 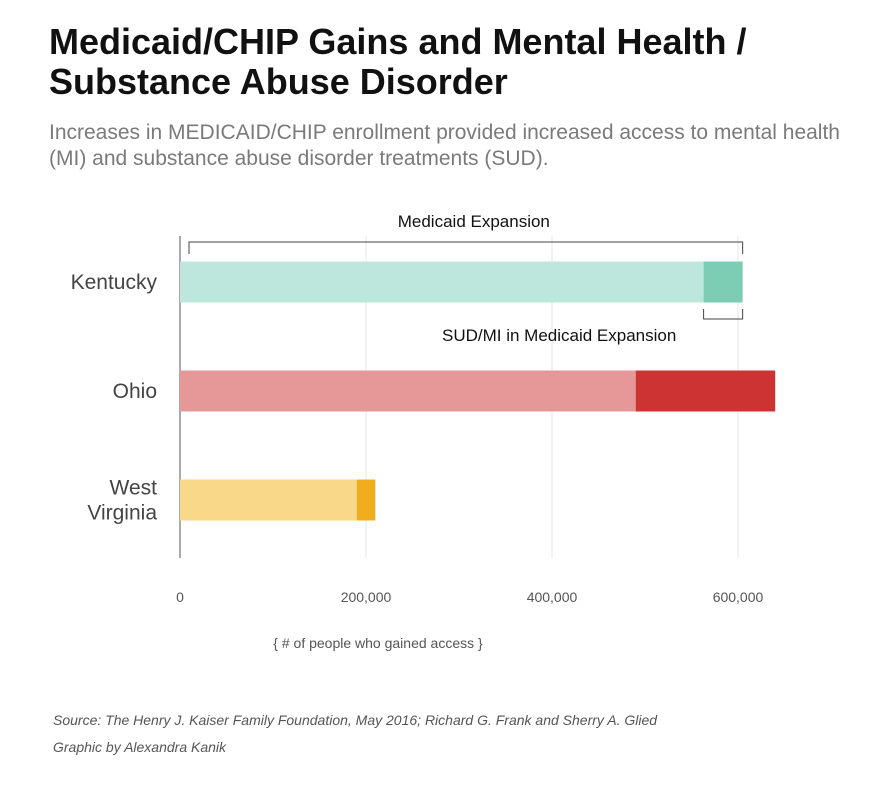 I want to click on category-label: West Virginia, so click(x=122, y=501).